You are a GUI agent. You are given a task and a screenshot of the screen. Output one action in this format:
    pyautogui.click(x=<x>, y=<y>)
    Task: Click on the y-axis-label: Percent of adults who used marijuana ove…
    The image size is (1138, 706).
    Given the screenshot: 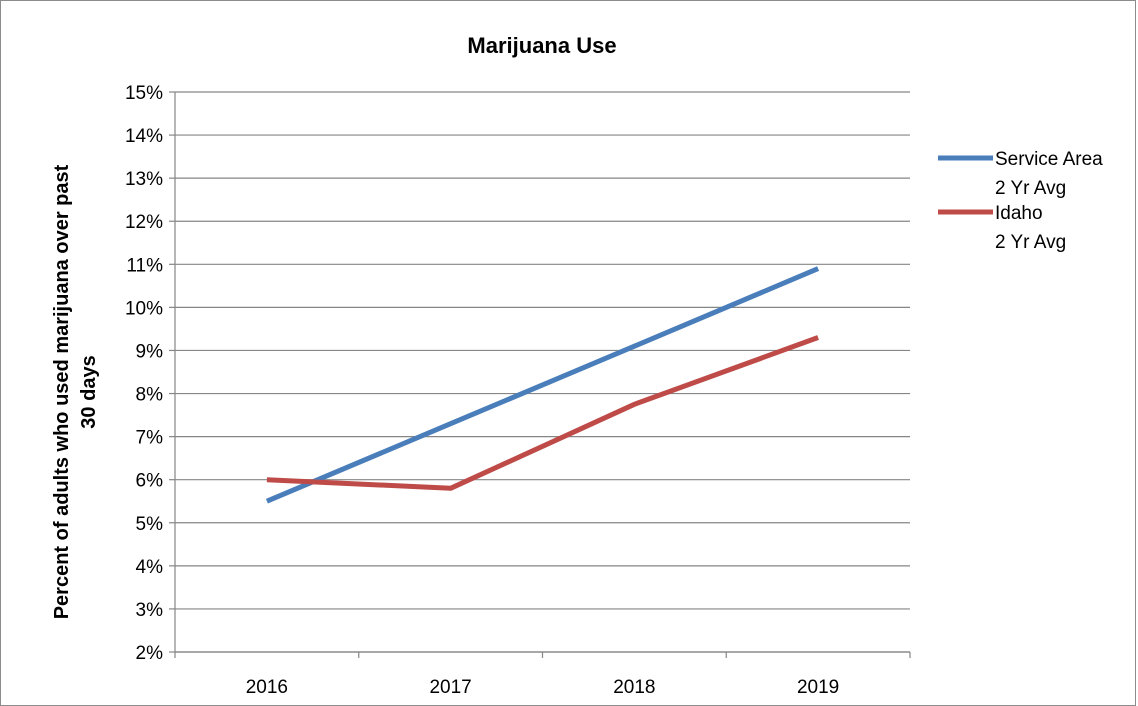 What is the action you would take?
    pyautogui.click(x=75, y=391)
    